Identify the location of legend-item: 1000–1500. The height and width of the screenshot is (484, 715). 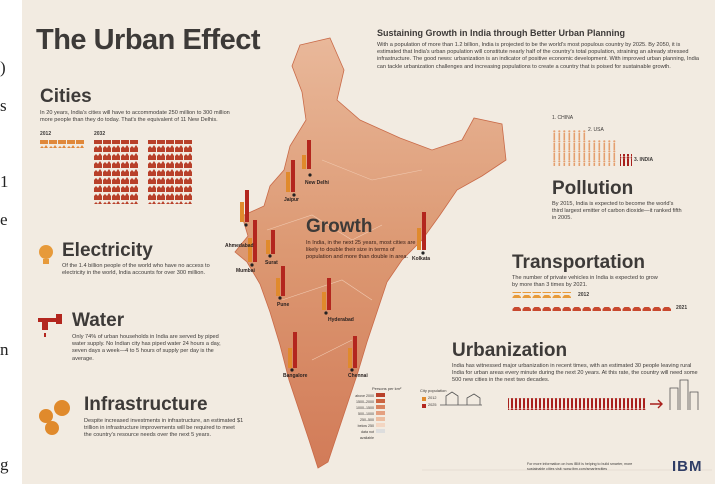
(365, 408).